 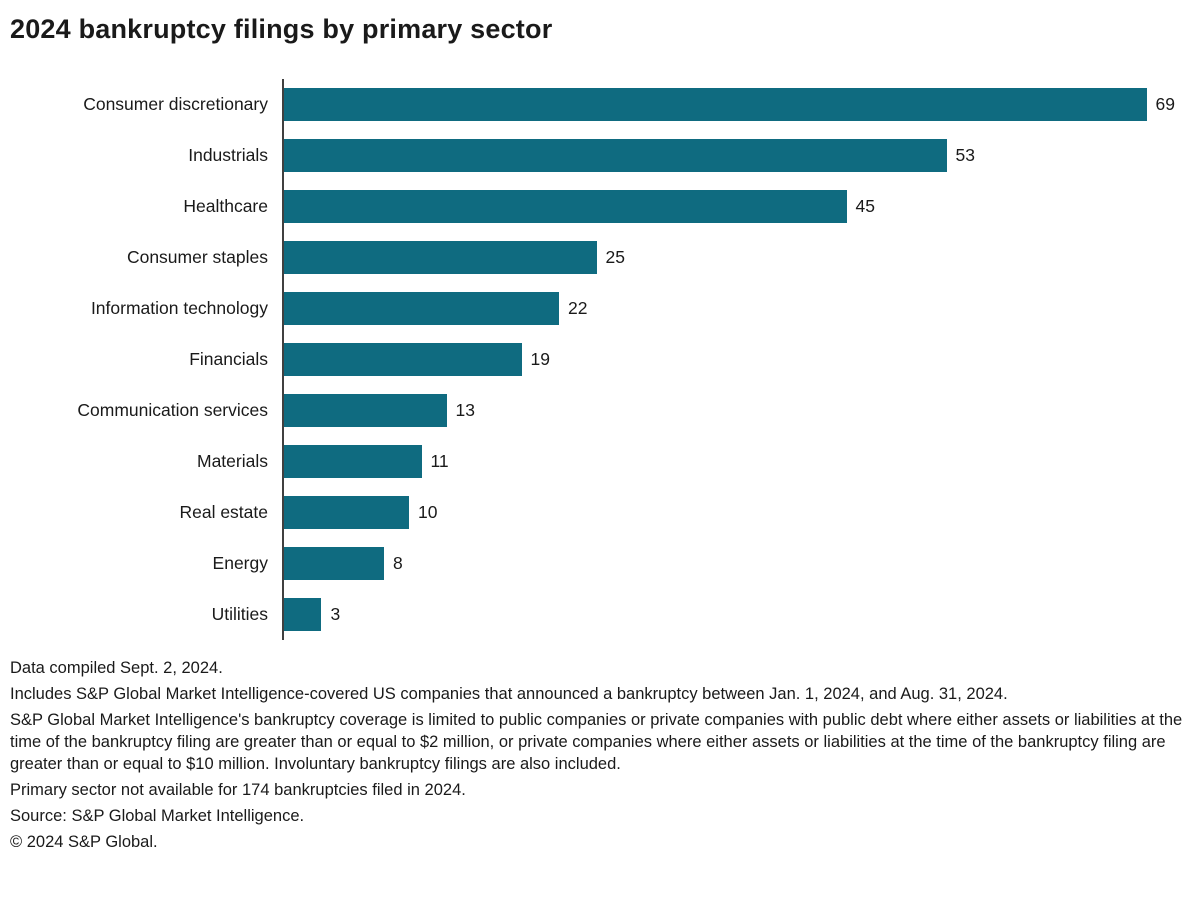 What do you see at coordinates (733, 257) in the screenshot?
I see `bar-area: 25` at bounding box center [733, 257].